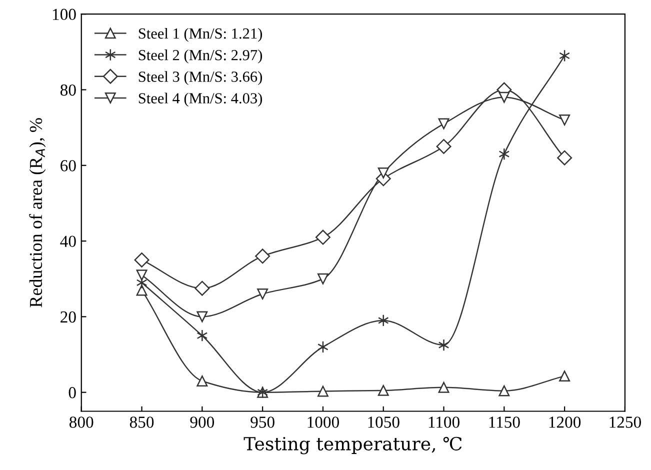 The image size is (651, 470). I want to click on legend-label: Steel 4 (Mn/S: 4.03), so click(200, 99).